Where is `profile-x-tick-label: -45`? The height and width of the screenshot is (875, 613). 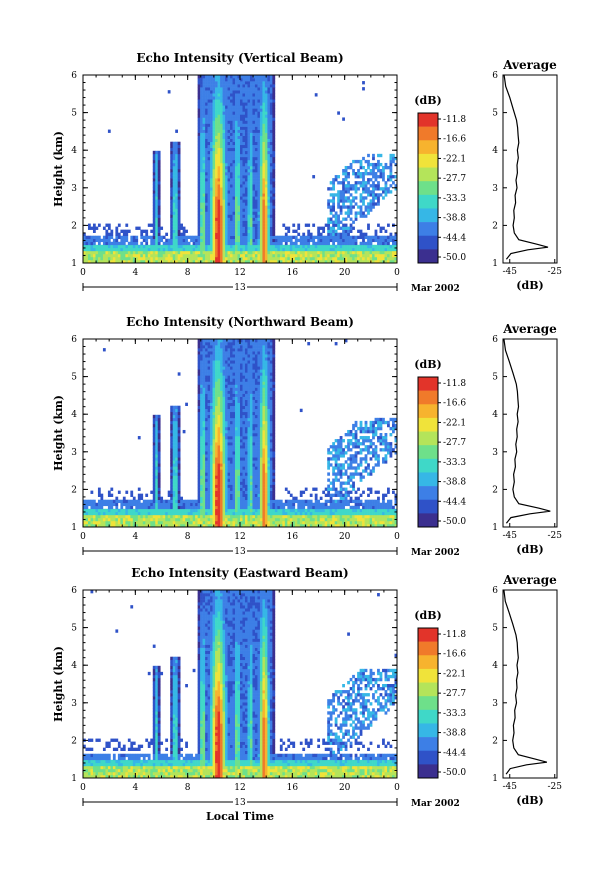 profile-x-tick-label: -45 is located at coordinates (510, 272).